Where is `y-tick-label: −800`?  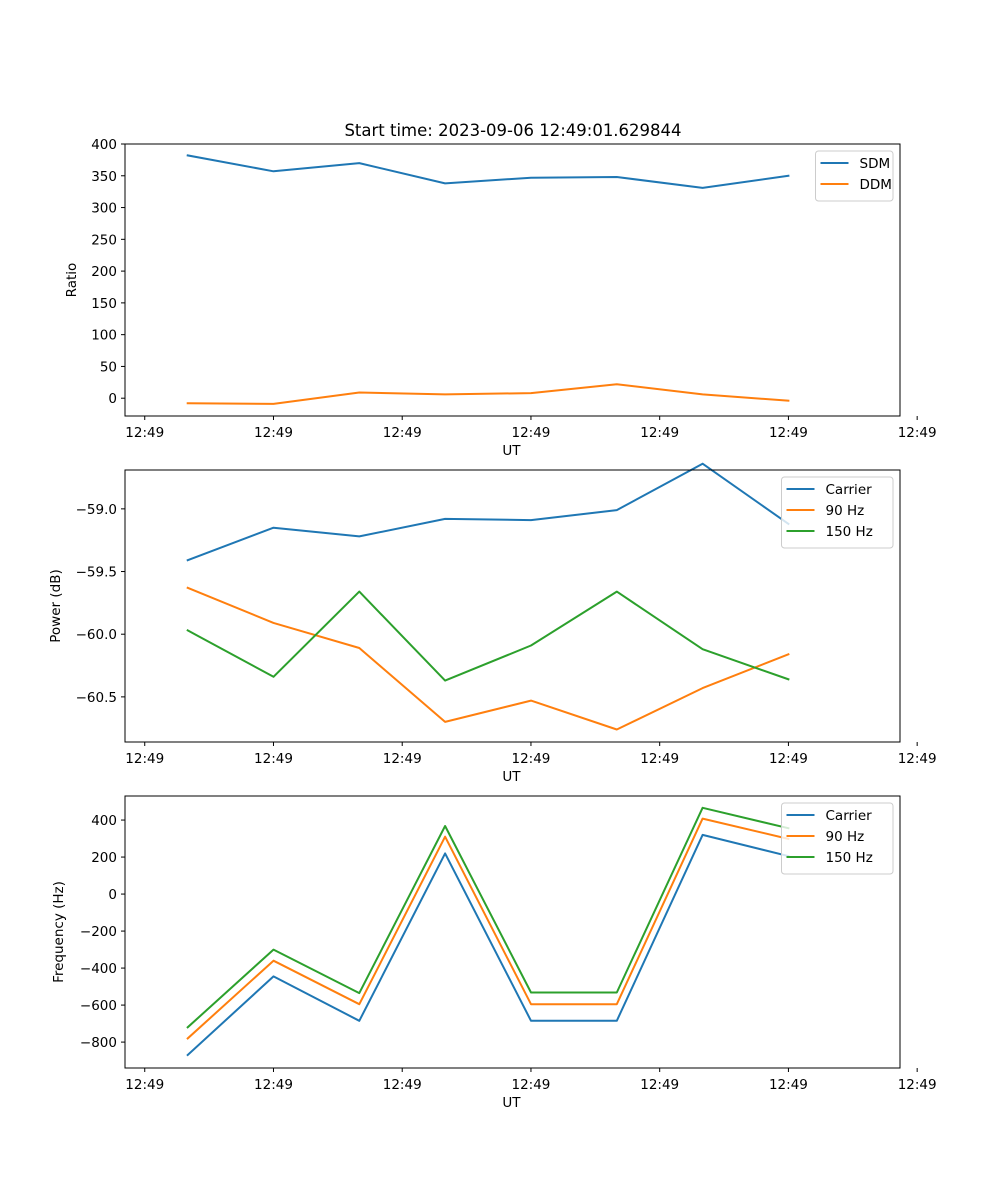 y-tick-label: −800 is located at coordinates (98, 1043).